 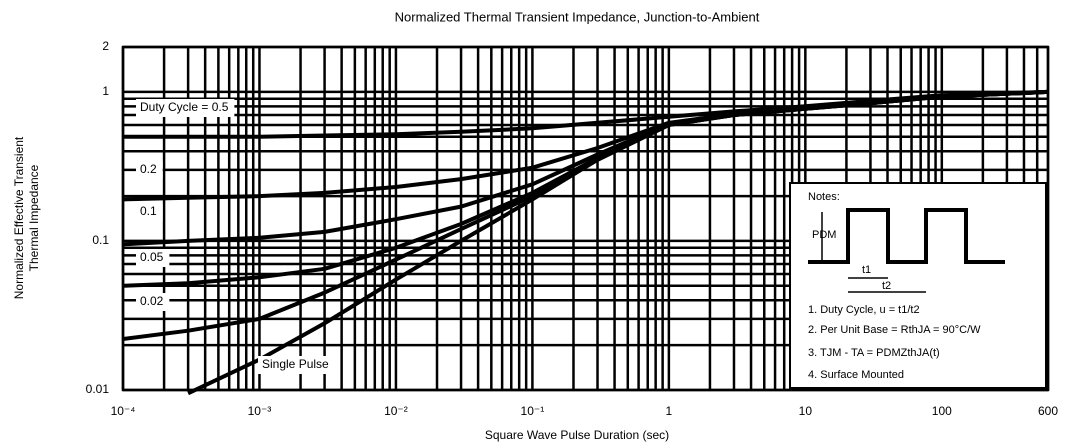 I want to click on series-label: Single Pulse, so click(x=295, y=364).